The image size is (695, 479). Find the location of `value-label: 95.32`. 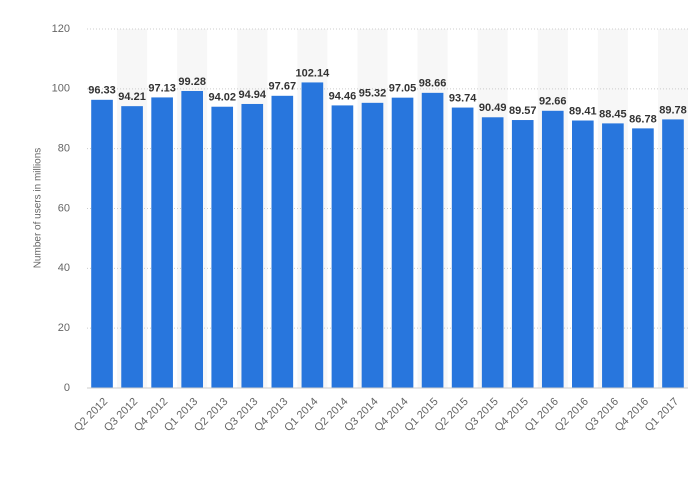

value-label: 95.32 is located at coordinates (373, 94).